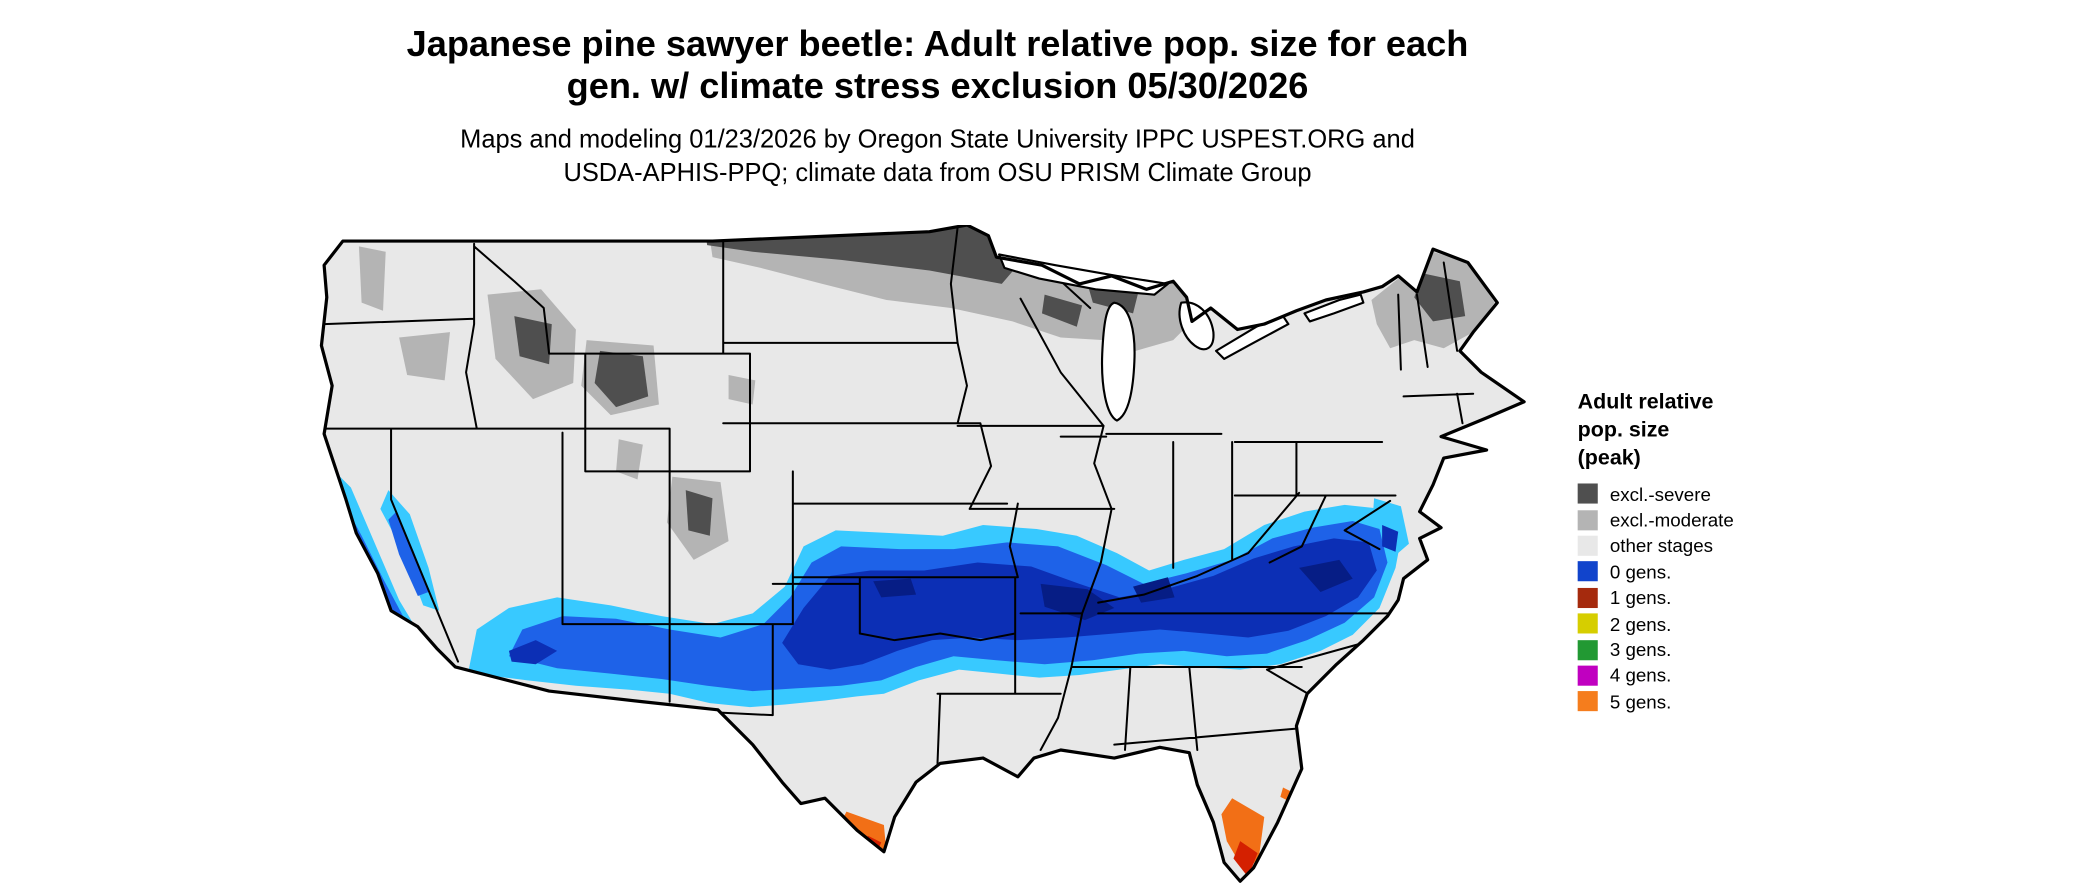 This screenshot has width=2100, height=892. Describe the element at coordinates (1661, 546) in the screenshot. I see `legend-label: other stages` at that location.